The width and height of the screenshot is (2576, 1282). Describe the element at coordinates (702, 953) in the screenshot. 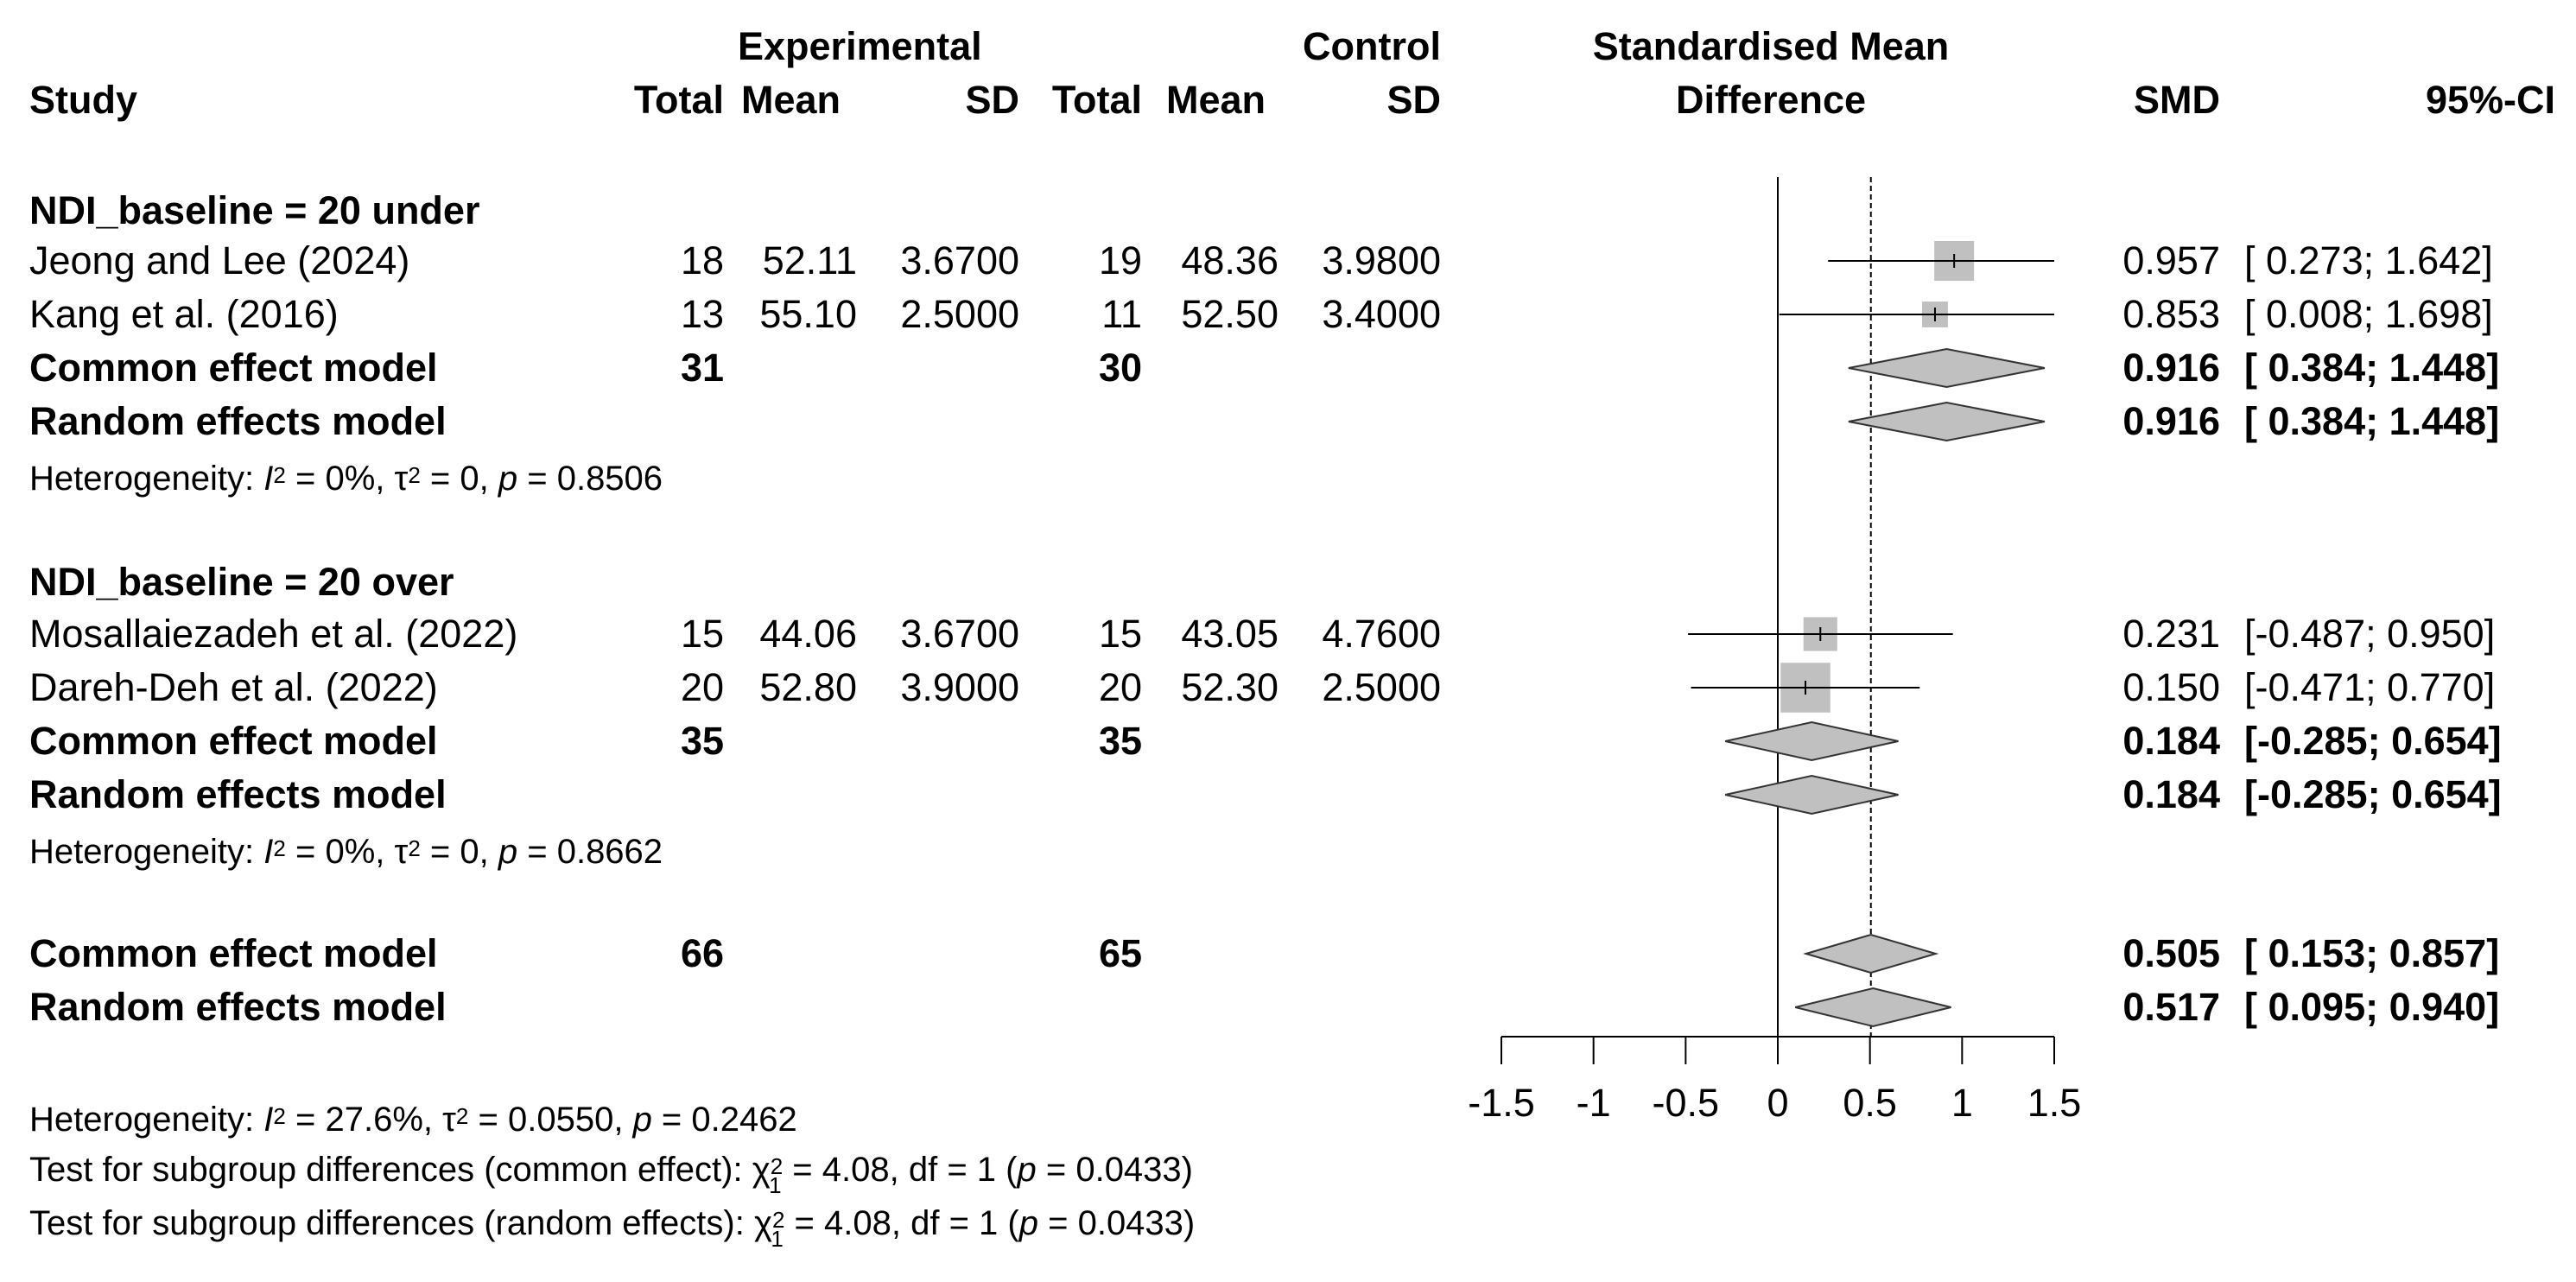

I see `exp-total: 66` at that location.